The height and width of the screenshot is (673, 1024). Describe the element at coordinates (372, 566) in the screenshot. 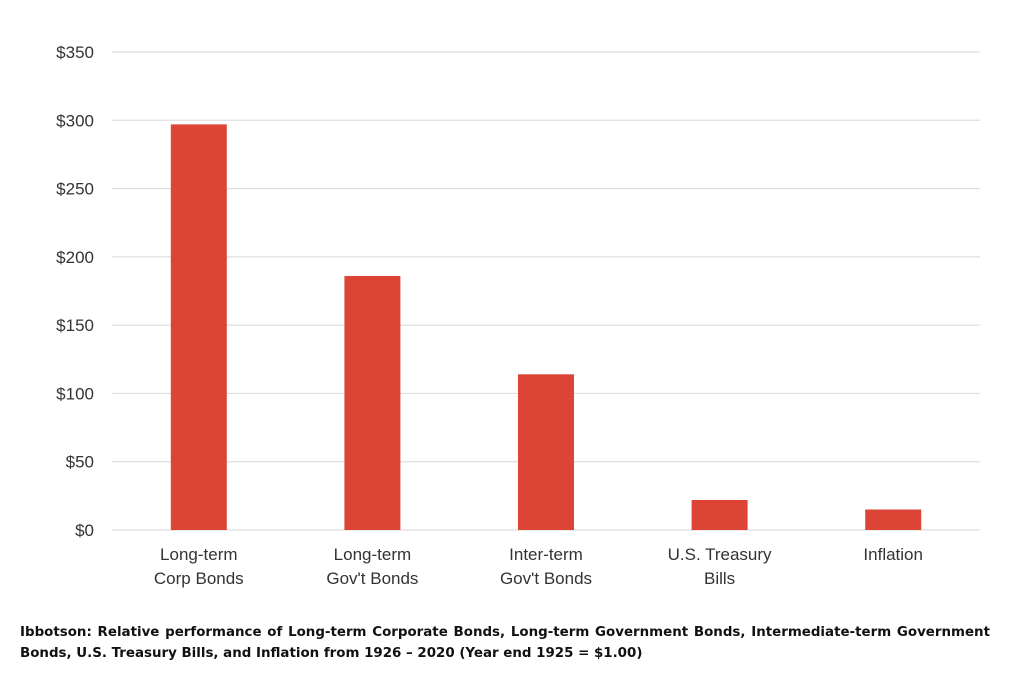

I see `x-category-label: Long-term Gov't Bonds` at that location.